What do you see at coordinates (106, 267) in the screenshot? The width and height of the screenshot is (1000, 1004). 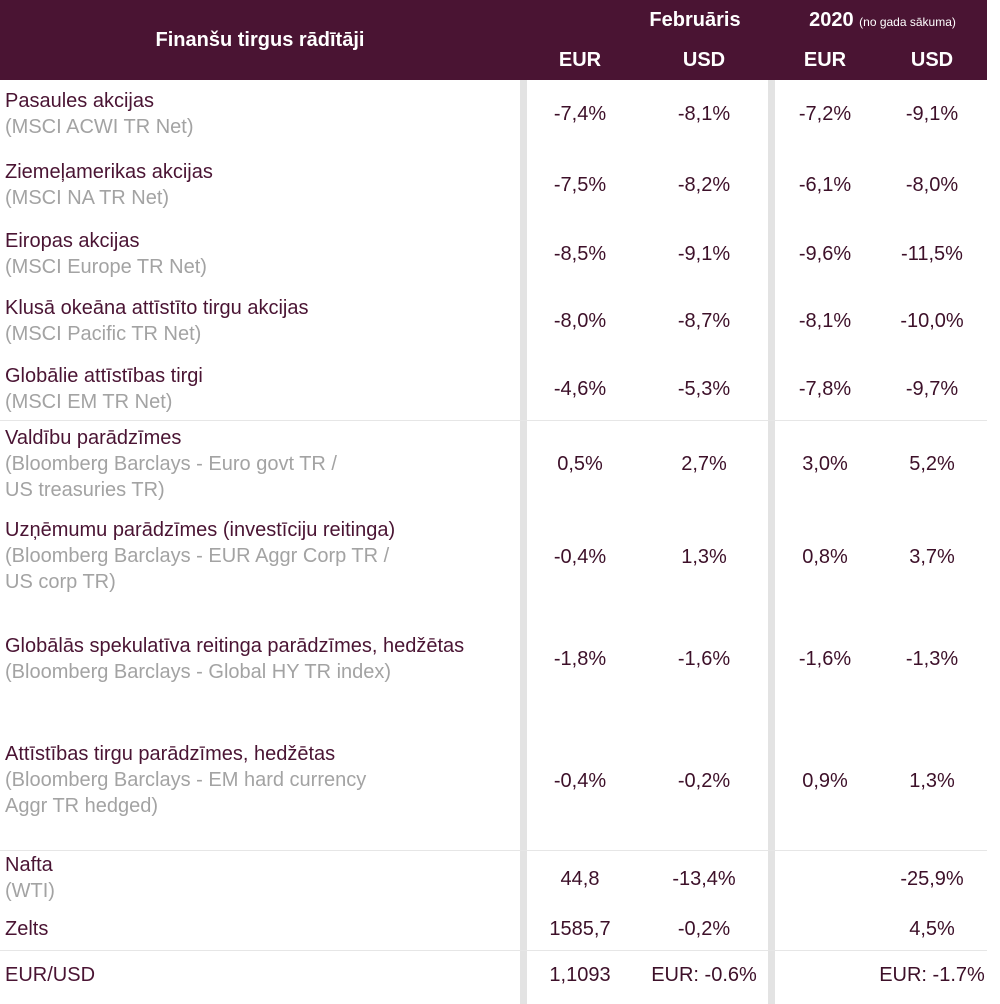 I see `row-label-index: (MSCI Europe TR Net)` at bounding box center [106, 267].